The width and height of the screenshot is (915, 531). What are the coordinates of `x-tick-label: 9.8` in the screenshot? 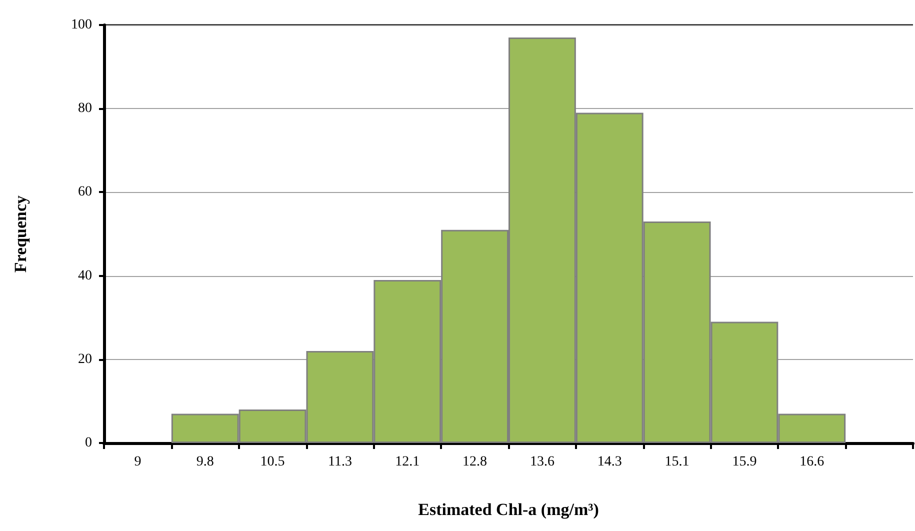 It's located at (205, 462).